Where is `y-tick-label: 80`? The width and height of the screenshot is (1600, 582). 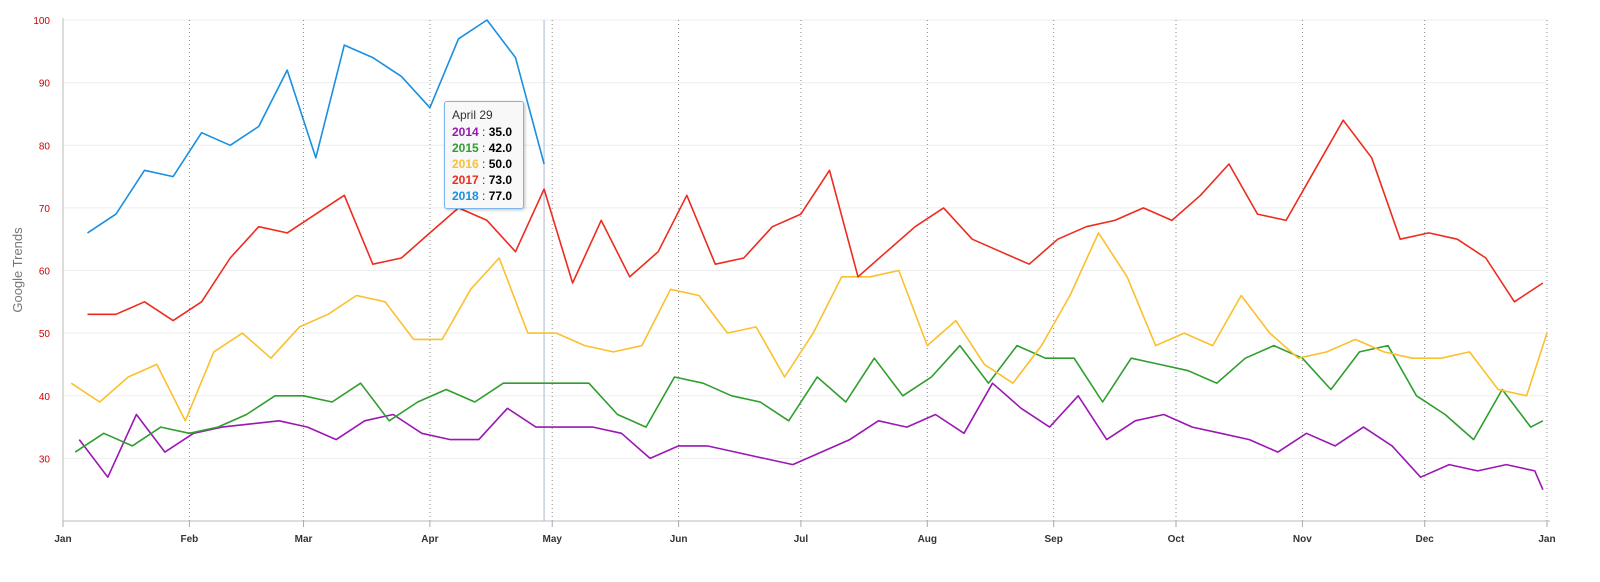 y-tick-label: 80 is located at coordinates (45, 146).